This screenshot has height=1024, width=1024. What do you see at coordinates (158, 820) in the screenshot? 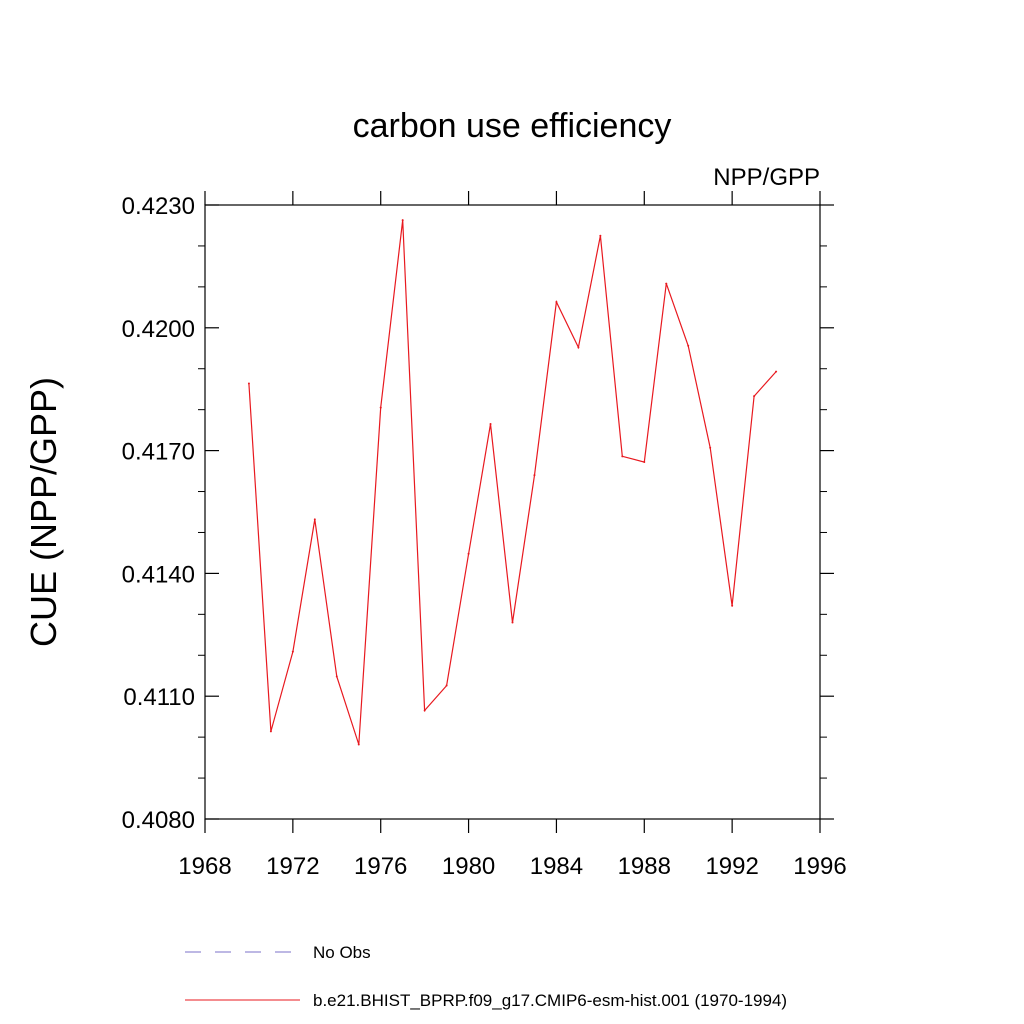
I see `y-tick-label: 0.4080` at bounding box center [158, 820].